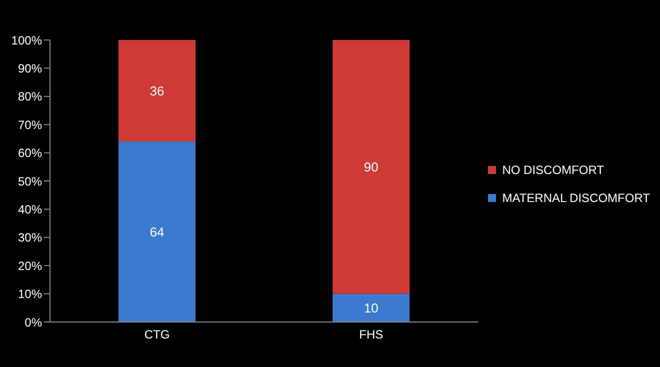  Describe the element at coordinates (371, 335) in the screenshot. I see `x-tick-label: FHS` at that location.